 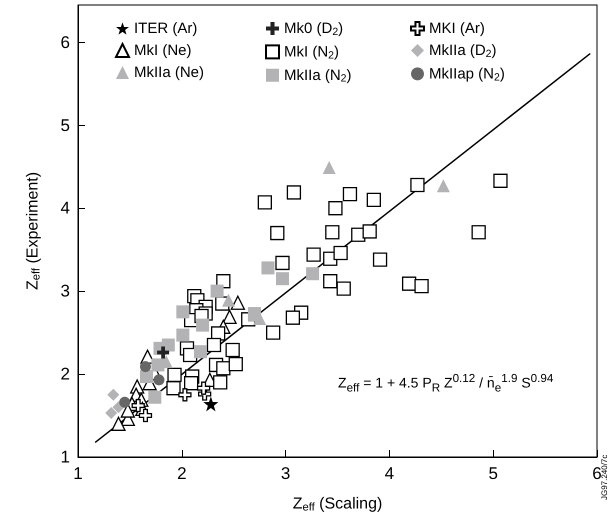 I want to click on x-tick-label: 5, so click(x=493, y=473).